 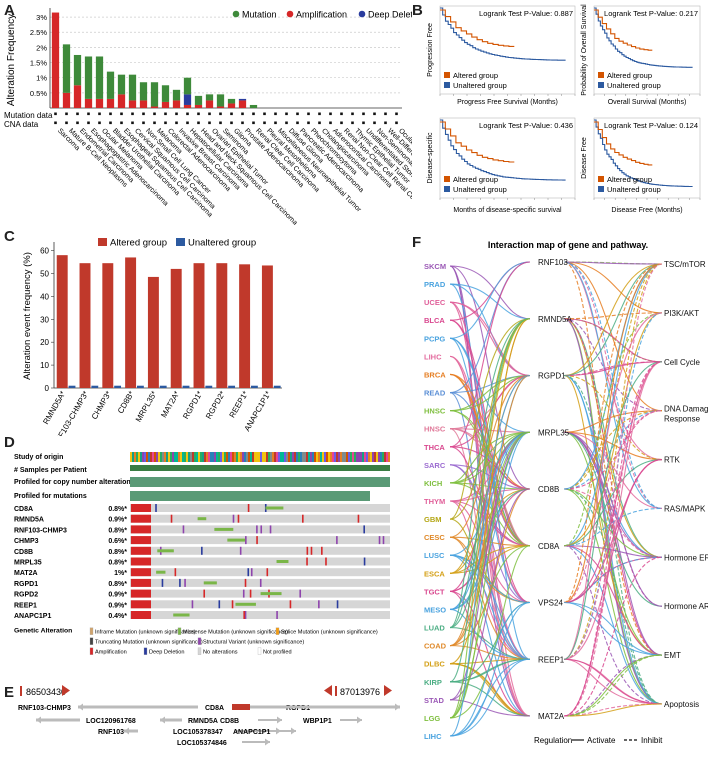 I want to click on pathway-node-label: PI3K/AKT, so click(x=681, y=313).